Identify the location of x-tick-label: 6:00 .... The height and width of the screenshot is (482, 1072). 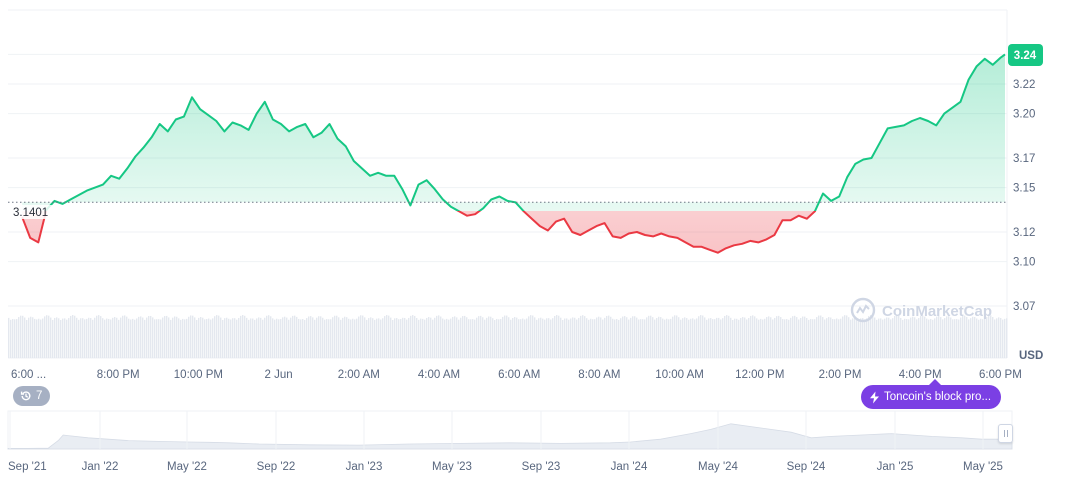
(28, 375).